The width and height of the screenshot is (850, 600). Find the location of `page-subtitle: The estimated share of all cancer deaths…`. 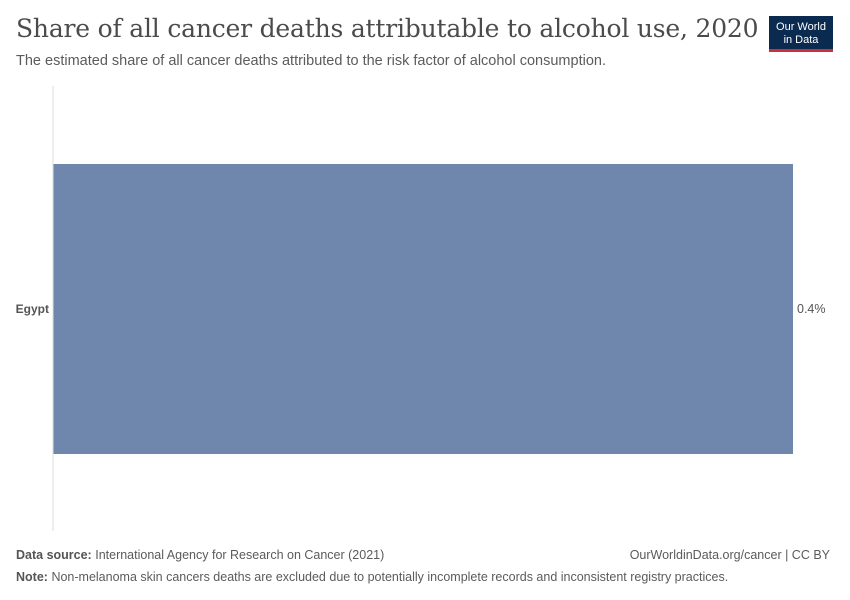

page-subtitle: The estimated share of all cancer deaths… is located at coordinates (311, 61).